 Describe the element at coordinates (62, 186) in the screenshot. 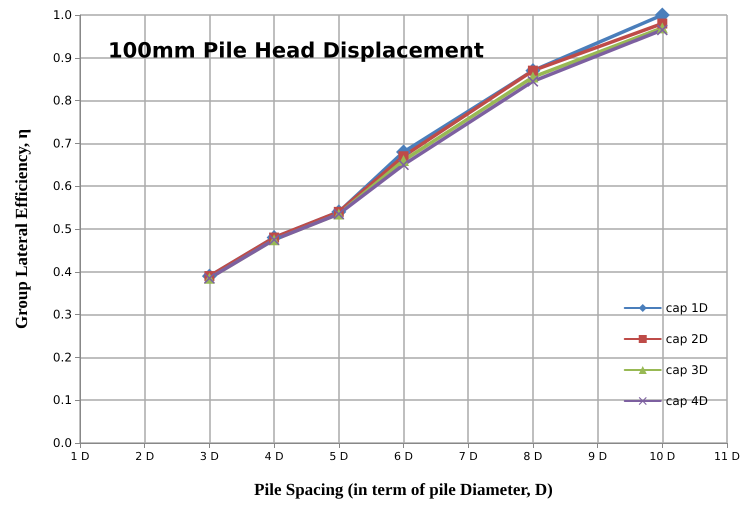

I see `y-tick-label: 0.6` at that location.